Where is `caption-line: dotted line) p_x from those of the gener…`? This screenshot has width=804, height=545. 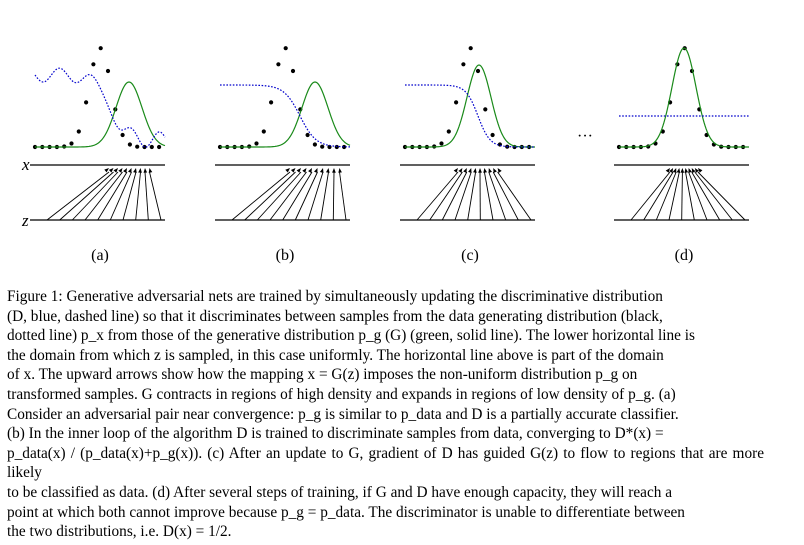 caption-line: dotted line) p_x from those of the gener… is located at coordinates (351, 336).